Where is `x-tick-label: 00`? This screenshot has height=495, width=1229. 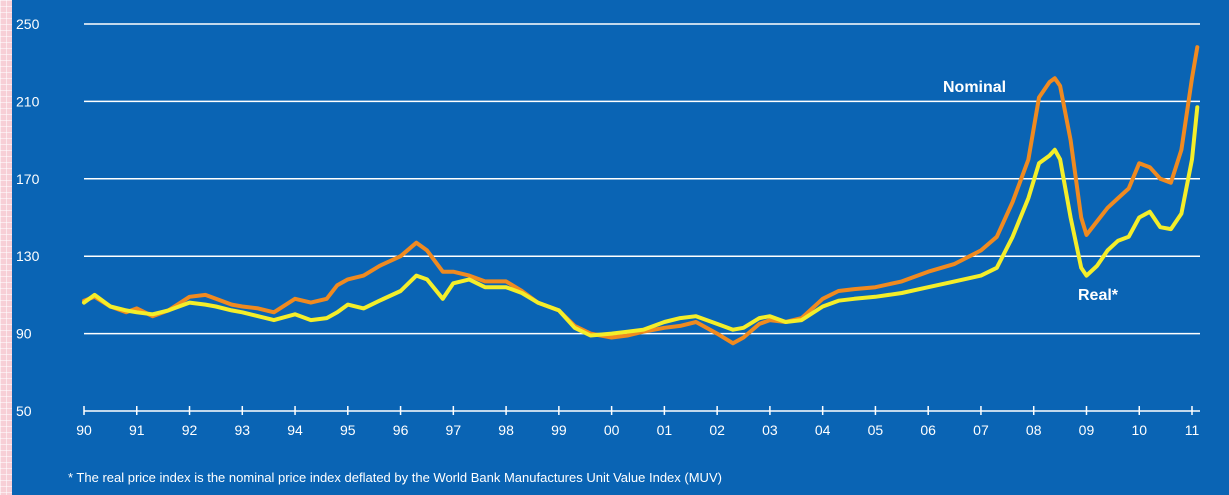 x-tick-label: 00 is located at coordinates (612, 430).